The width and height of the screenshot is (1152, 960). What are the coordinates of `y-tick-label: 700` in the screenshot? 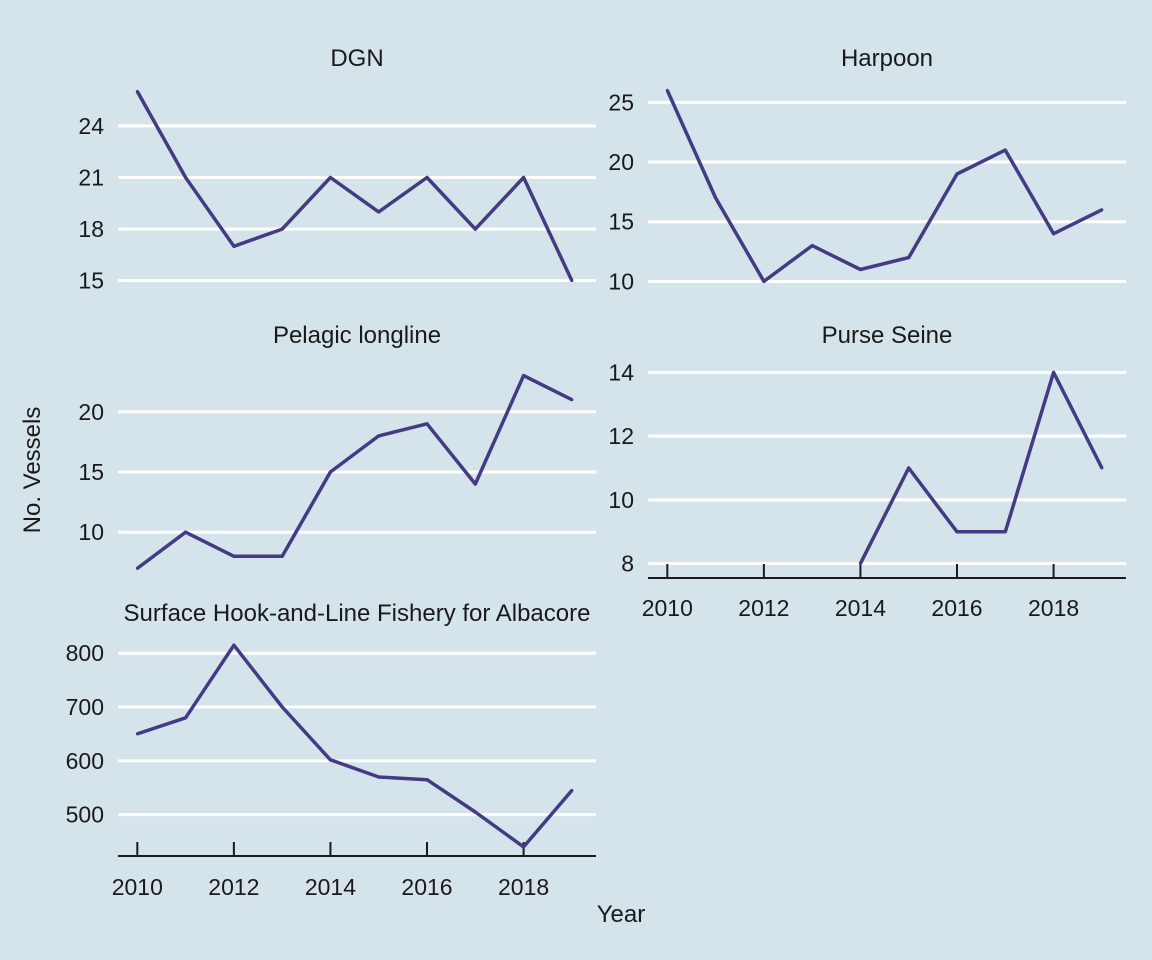 It's located at (85, 707).